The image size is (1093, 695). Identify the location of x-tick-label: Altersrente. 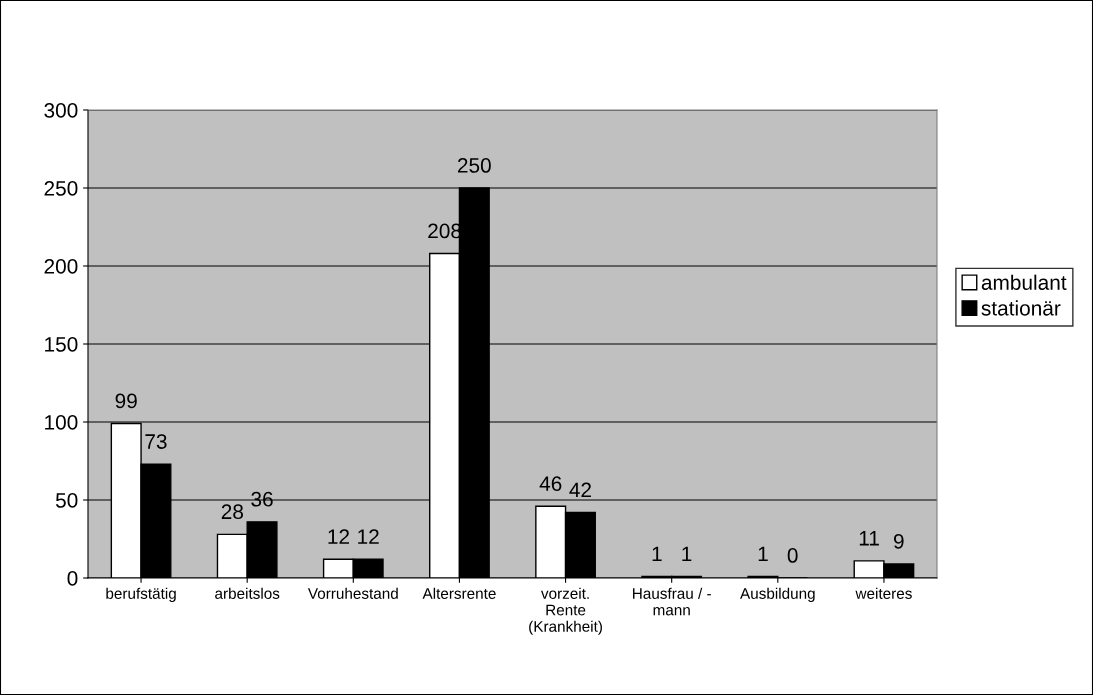
(459, 593).